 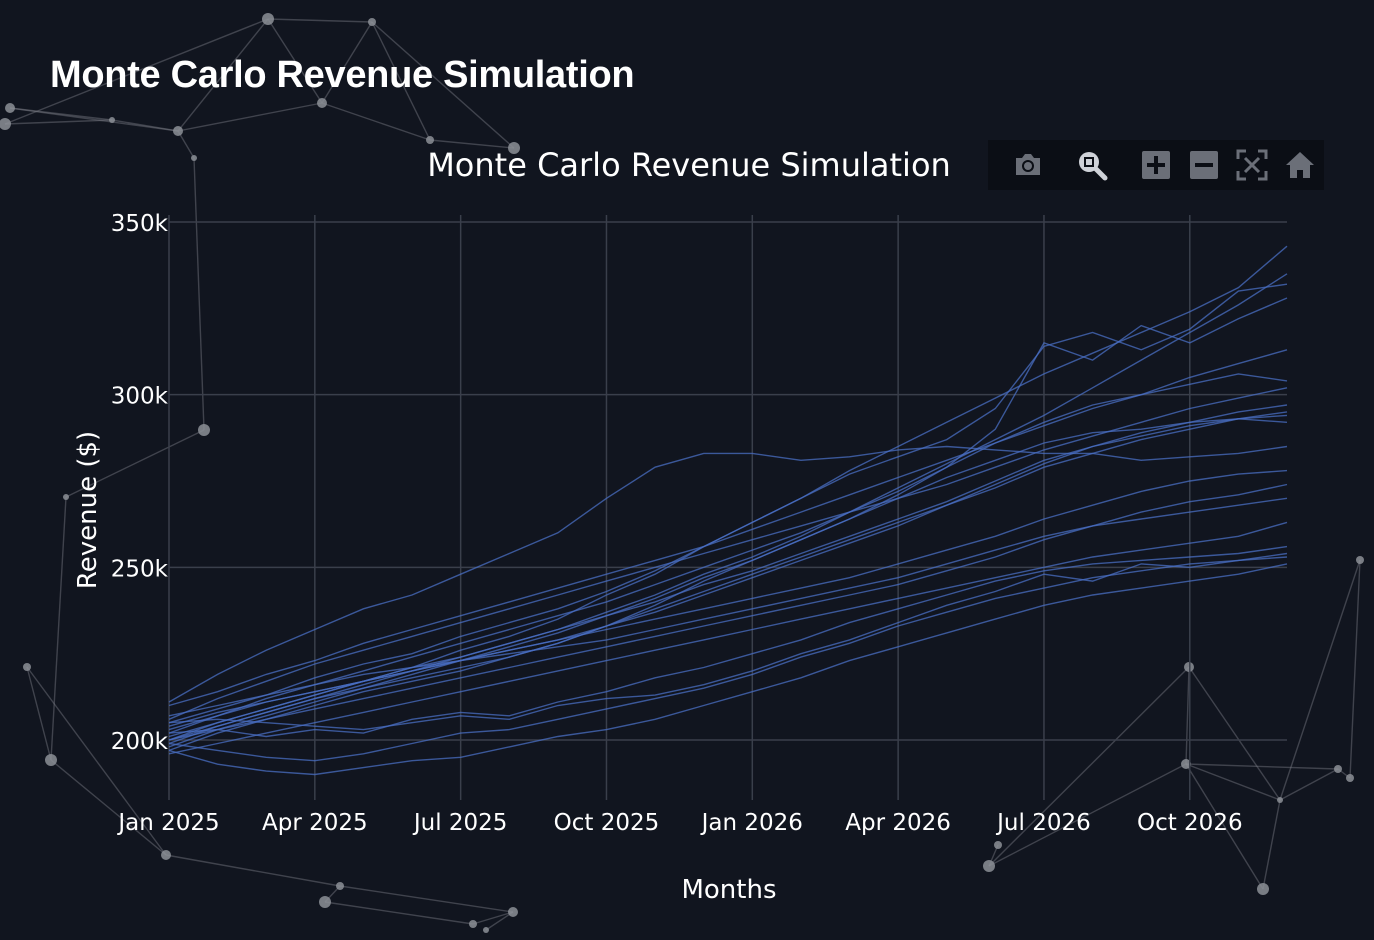 What do you see at coordinates (342, 75) in the screenshot?
I see `page-title: Monte Carlo Revenue Simulation` at bounding box center [342, 75].